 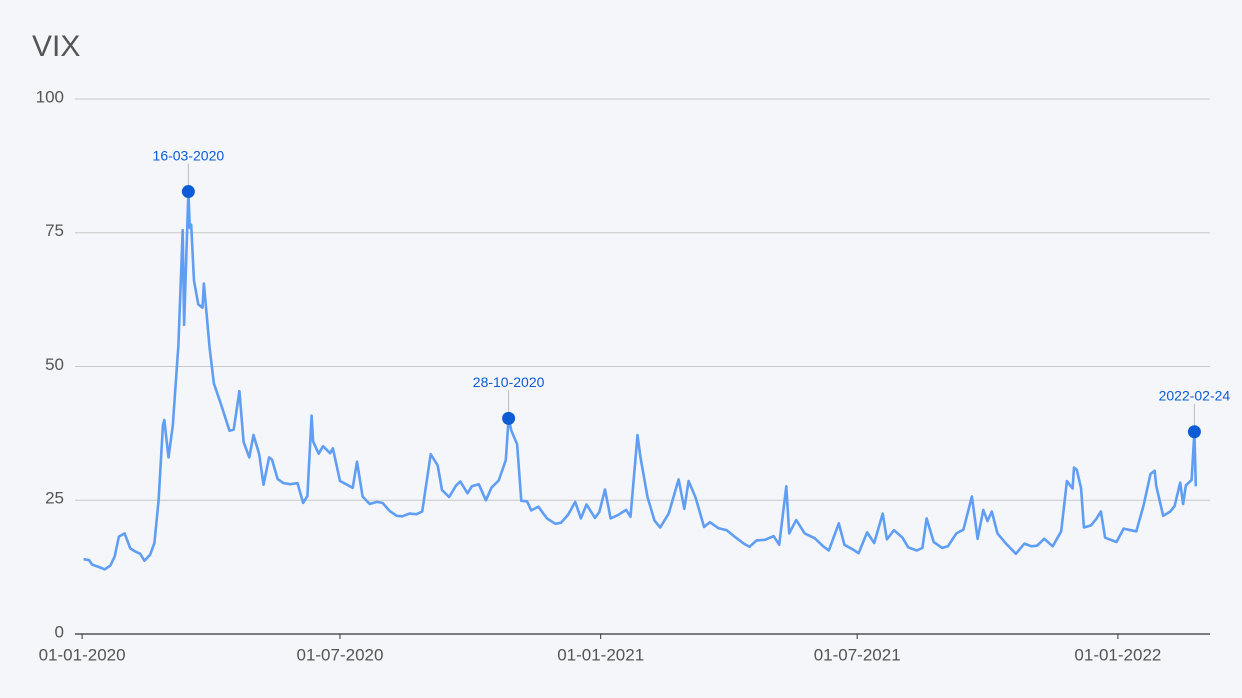 What do you see at coordinates (56, 46) in the screenshot?
I see `chart-title: VIX` at bounding box center [56, 46].